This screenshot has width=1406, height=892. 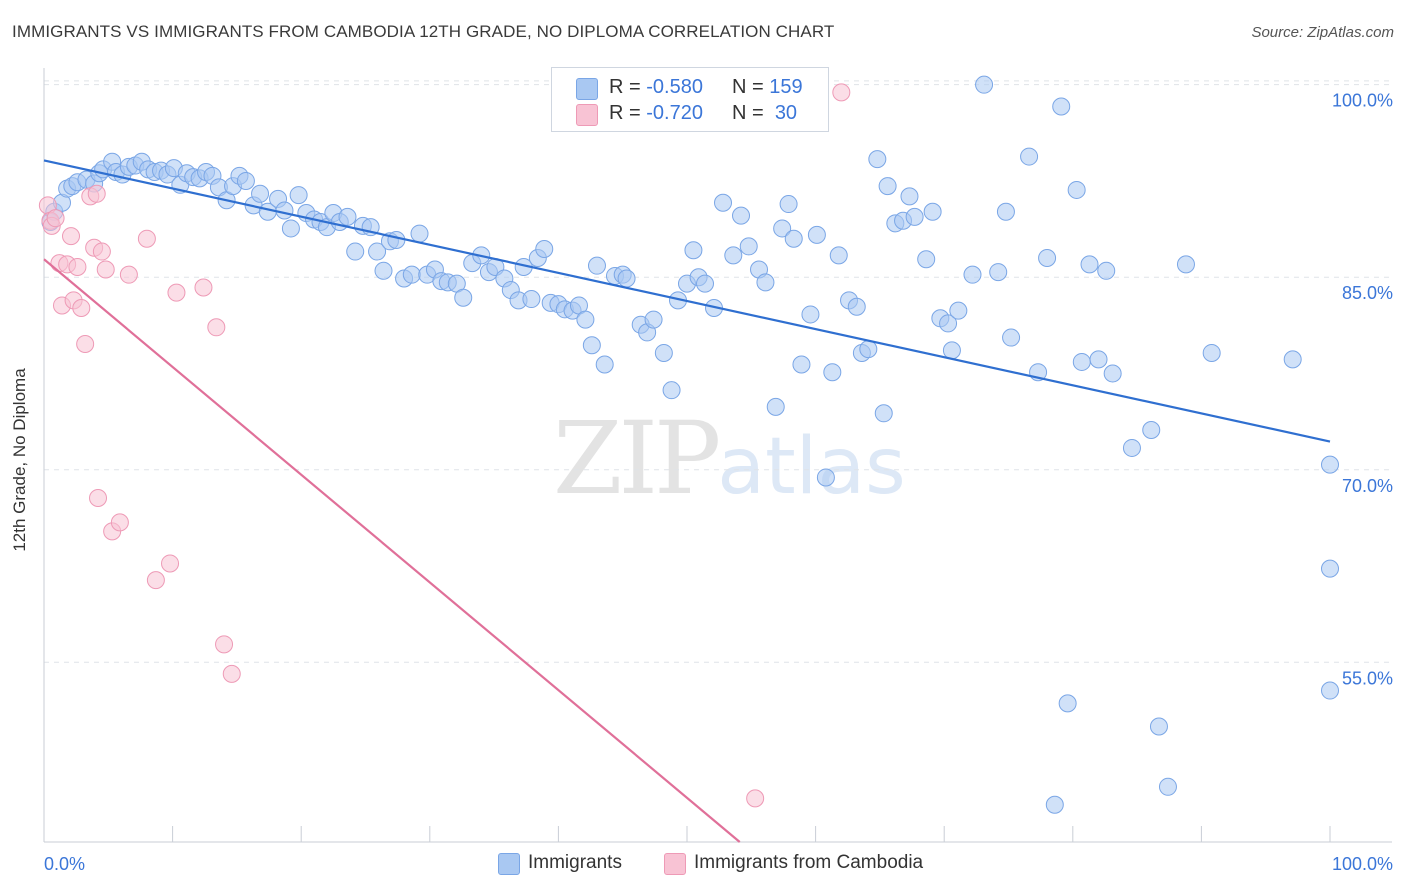 I want to click on y-tick-label: 70.0%, so click(x=1367, y=486).